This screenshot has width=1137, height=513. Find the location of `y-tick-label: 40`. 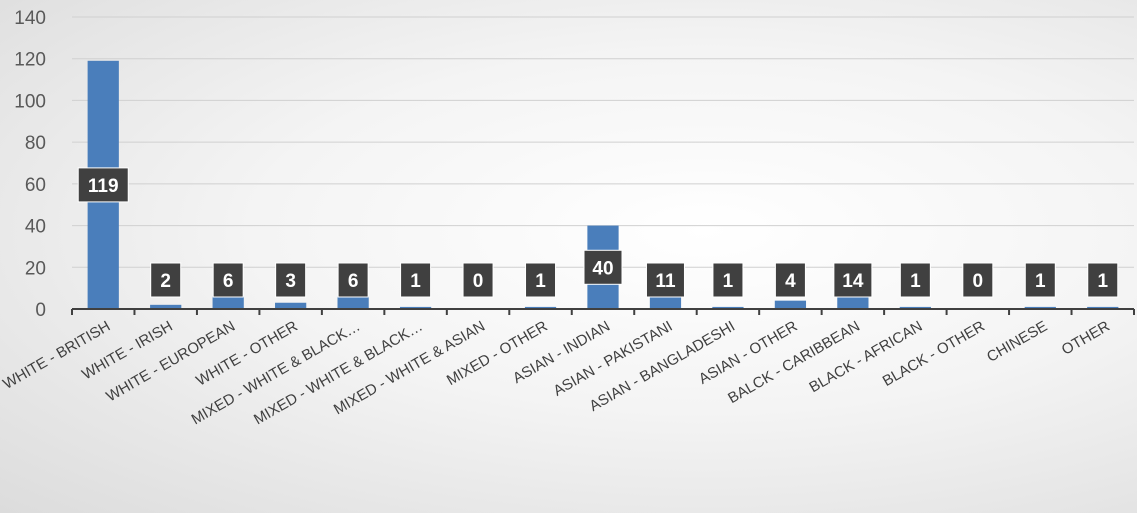

y-tick-label: 40 is located at coordinates (35, 227).